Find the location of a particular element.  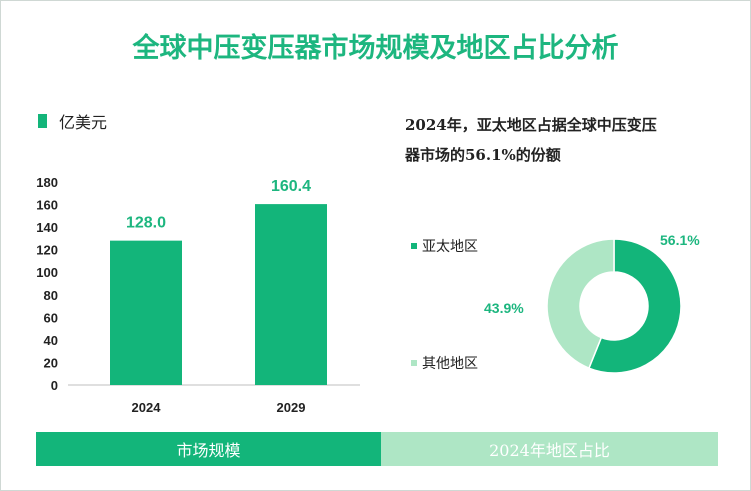

pie-legend-label-1: 其他地区 is located at coordinates (450, 364).